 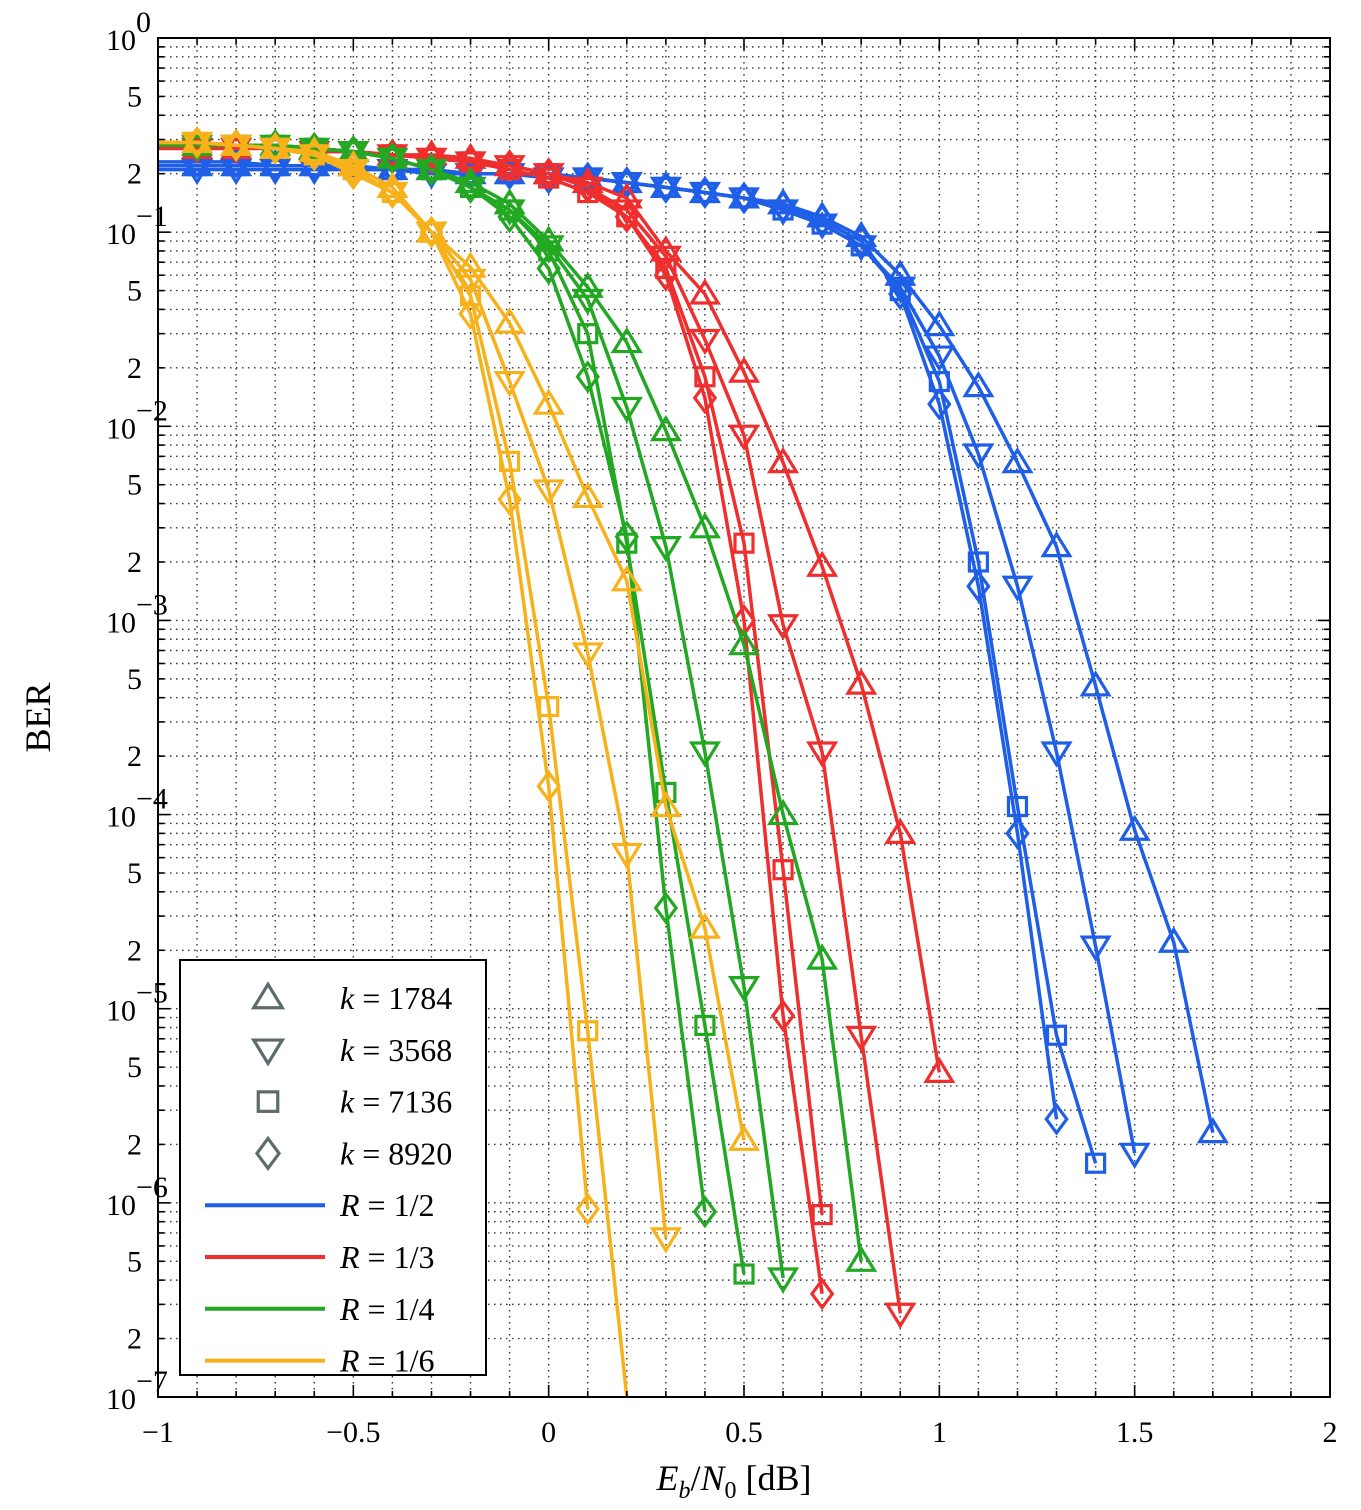 What do you see at coordinates (1330, 1432) in the screenshot?
I see `x-tick-label: 2` at bounding box center [1330, 1432].